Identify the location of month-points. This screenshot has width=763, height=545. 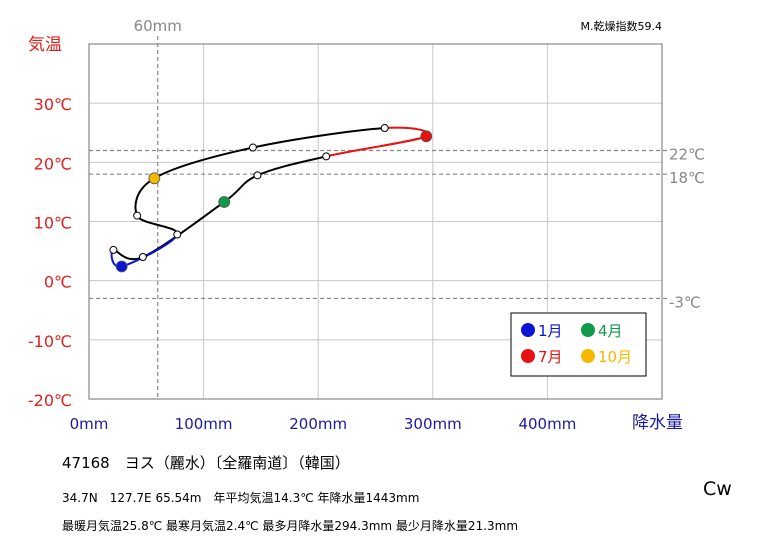
(271, 198).